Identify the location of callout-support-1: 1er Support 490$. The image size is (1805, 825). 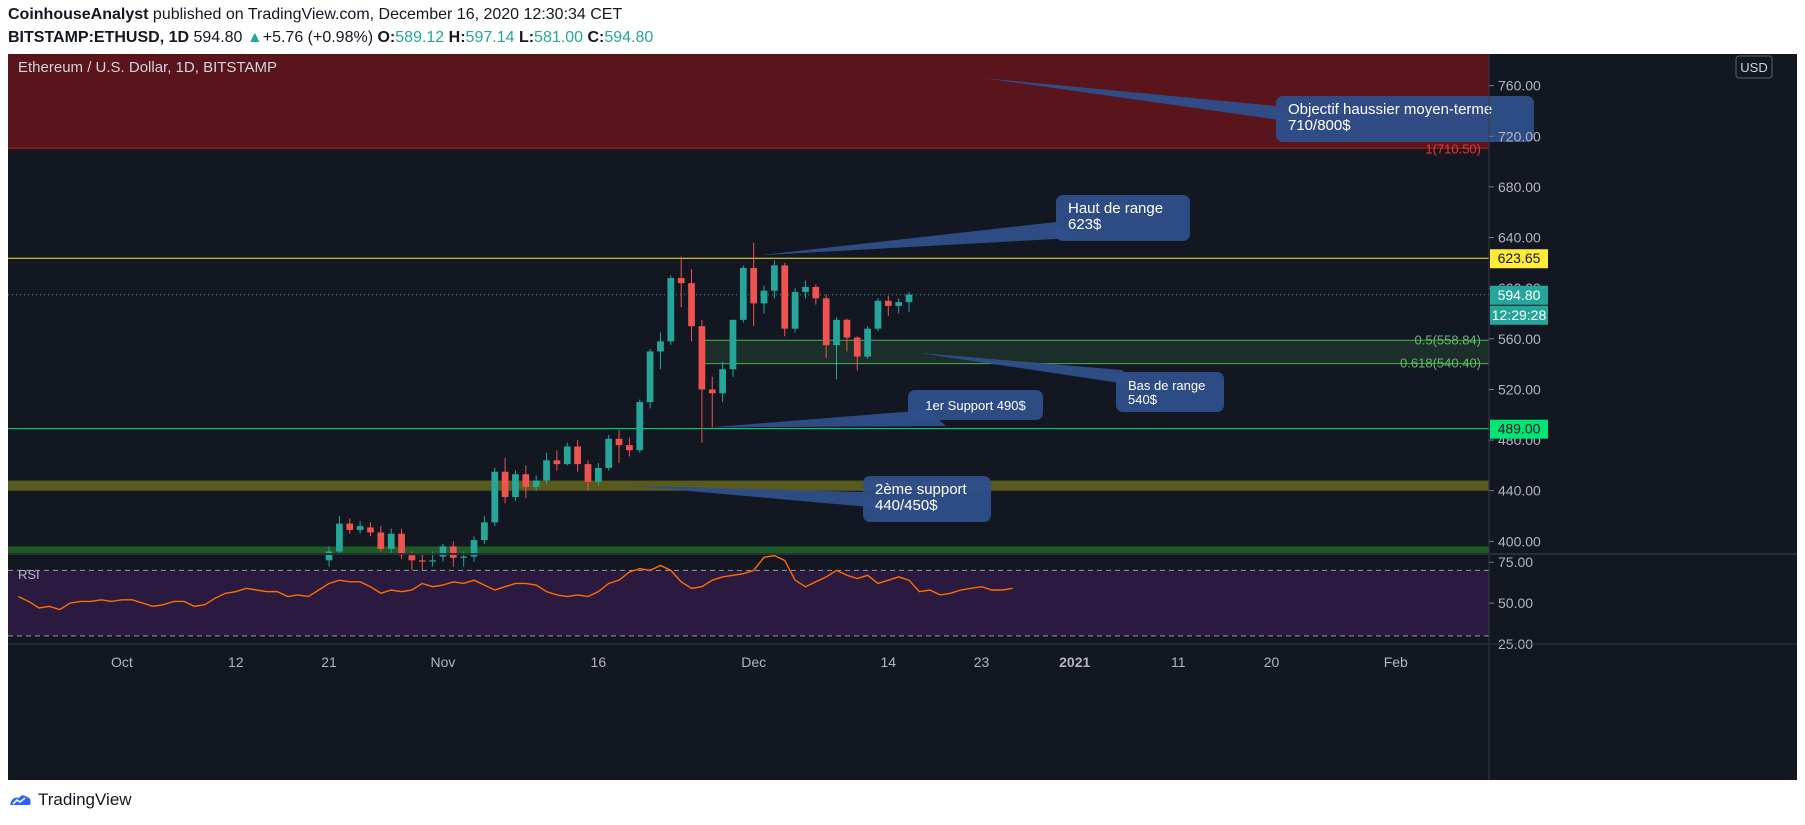
(876, 409).